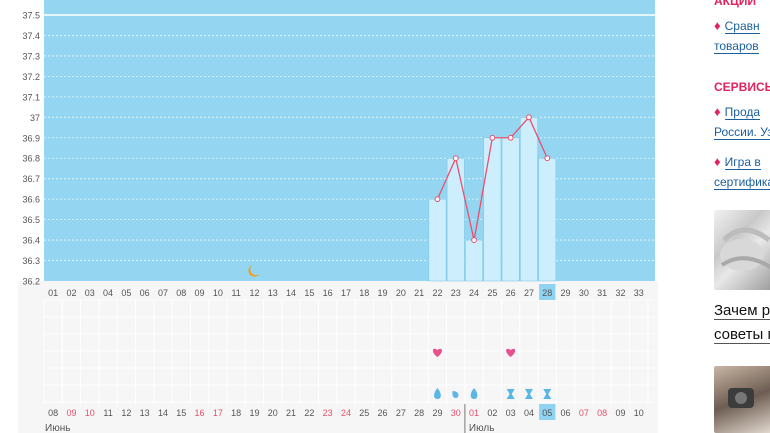 The image size is (770, 433). I want to click on y-tick-label: 36.8, so click(31, 159).